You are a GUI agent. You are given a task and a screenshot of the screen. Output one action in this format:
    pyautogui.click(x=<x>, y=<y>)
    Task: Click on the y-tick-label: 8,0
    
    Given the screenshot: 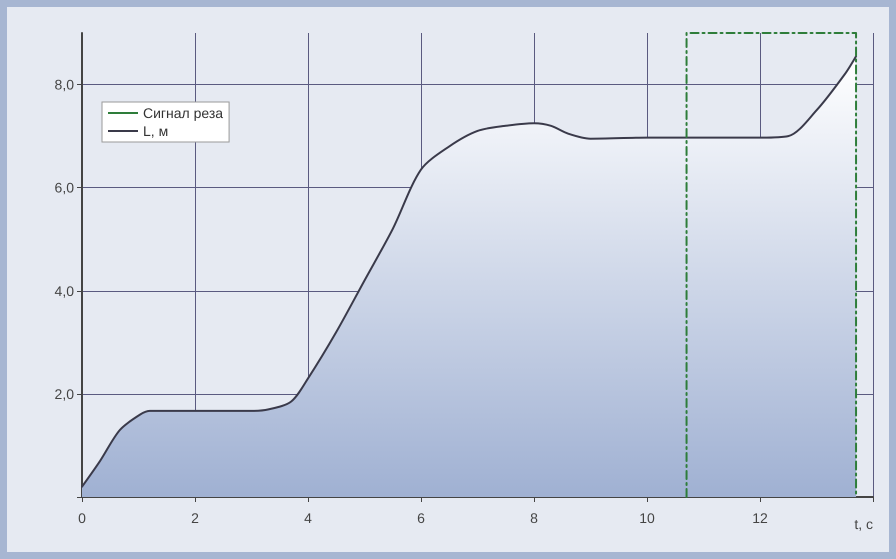 What is the action you would take?
    pyautogui.click(x=64, y=84)
    